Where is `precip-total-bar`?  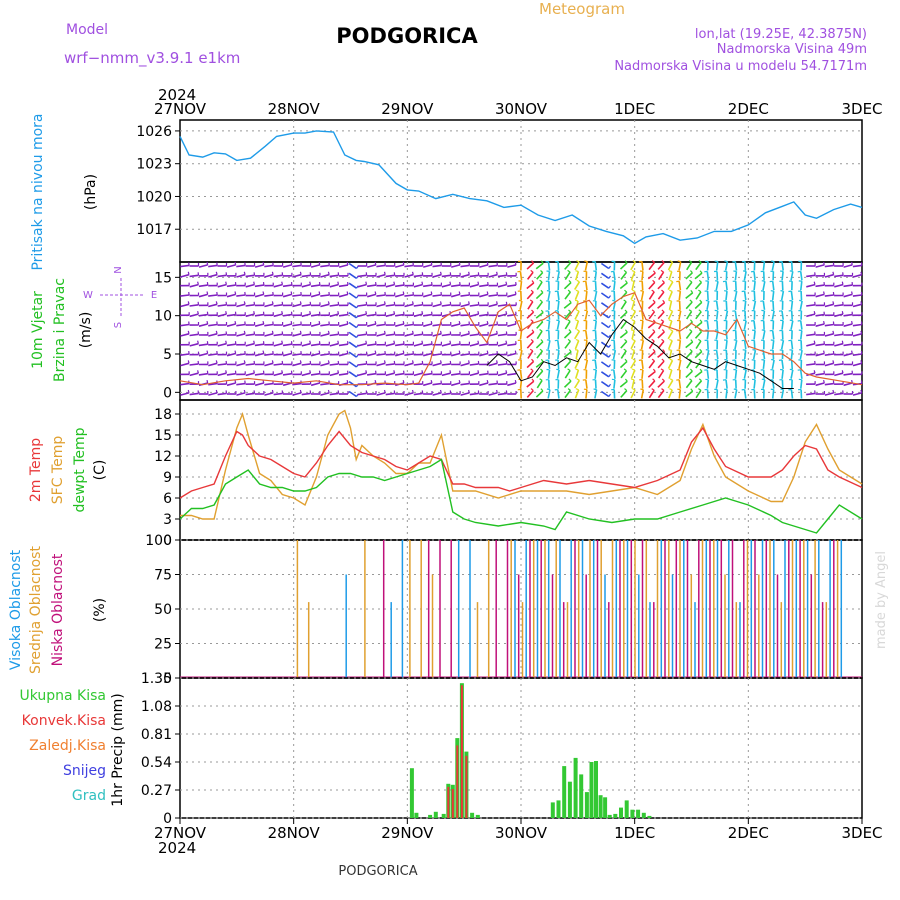
precip-total-bar is located at coordinates (586, 805).